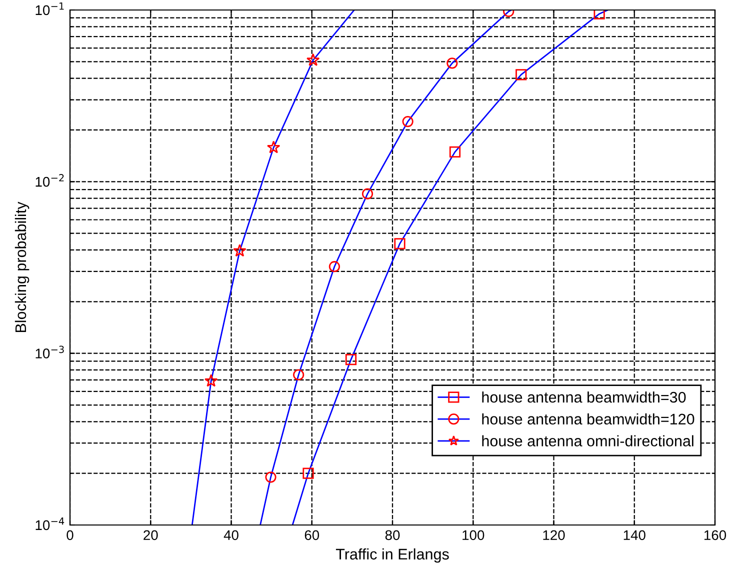 This screenshot has height=570, width=733. I want to click on x-axis-title: Traffic in Erlangs, so click(392, 555).